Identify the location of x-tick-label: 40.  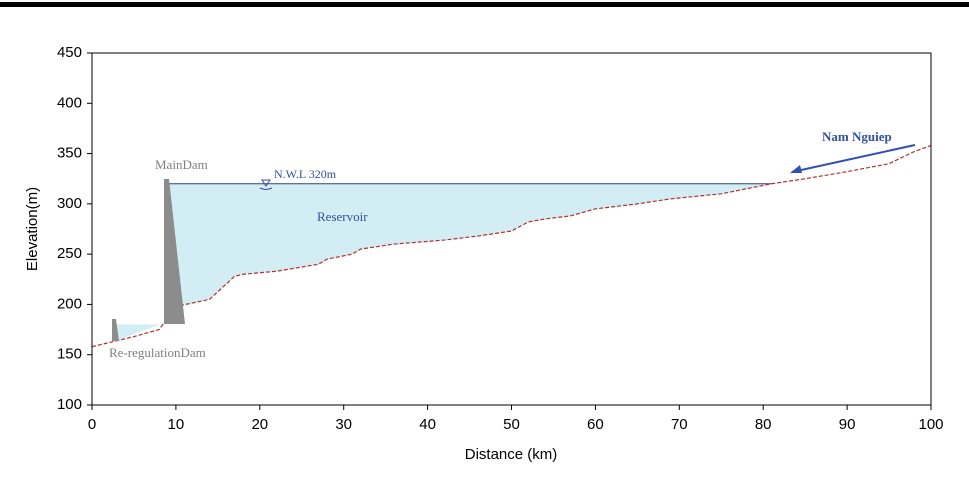
(427, 424).